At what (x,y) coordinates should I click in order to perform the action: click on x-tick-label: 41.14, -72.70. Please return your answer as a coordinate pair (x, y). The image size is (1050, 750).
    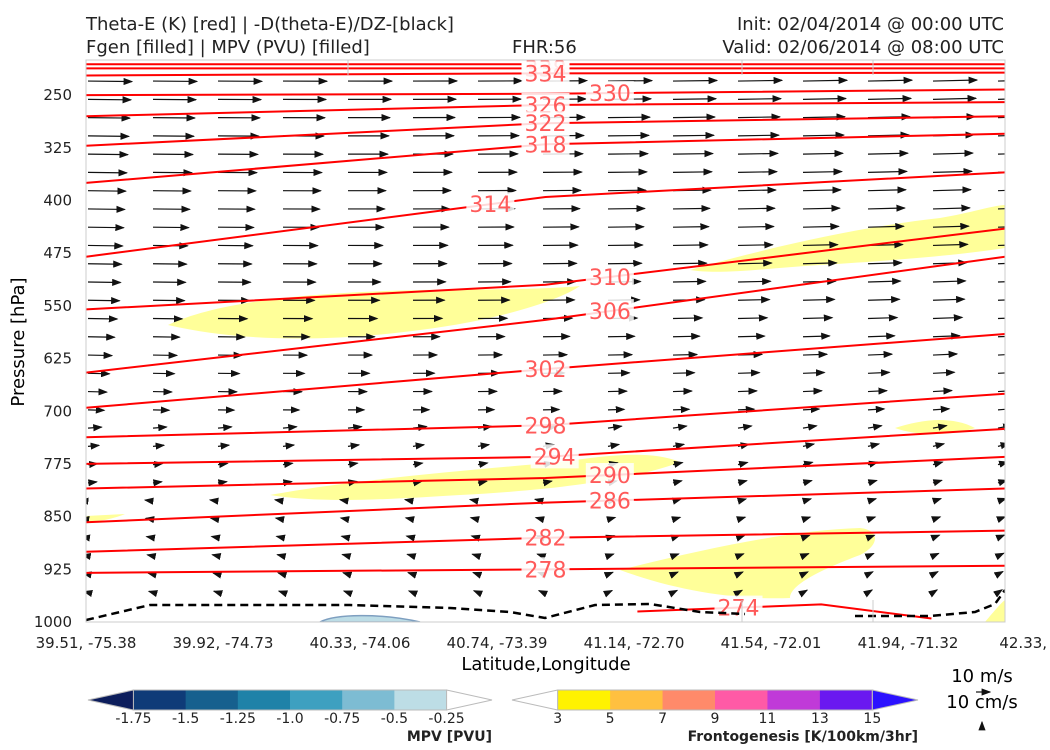
    Looking at the image, I should click on (634, 643).